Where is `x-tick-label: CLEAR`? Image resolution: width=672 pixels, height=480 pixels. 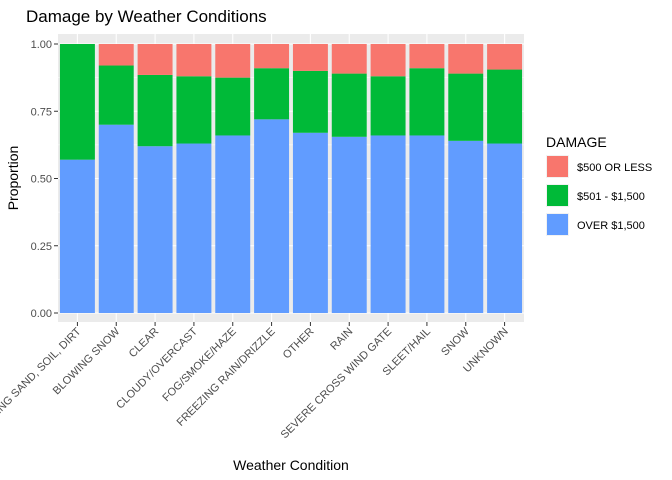 x-tick-label: CLEAR is located at coordinates (144, 343).